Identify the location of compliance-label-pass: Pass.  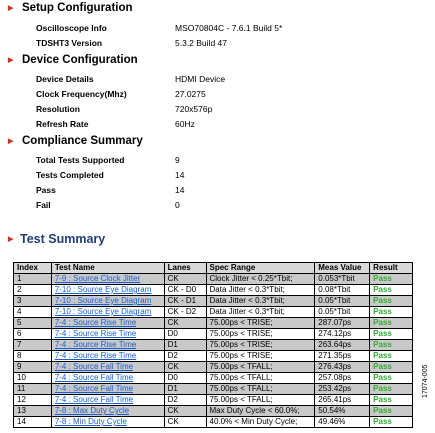
(46, 190).